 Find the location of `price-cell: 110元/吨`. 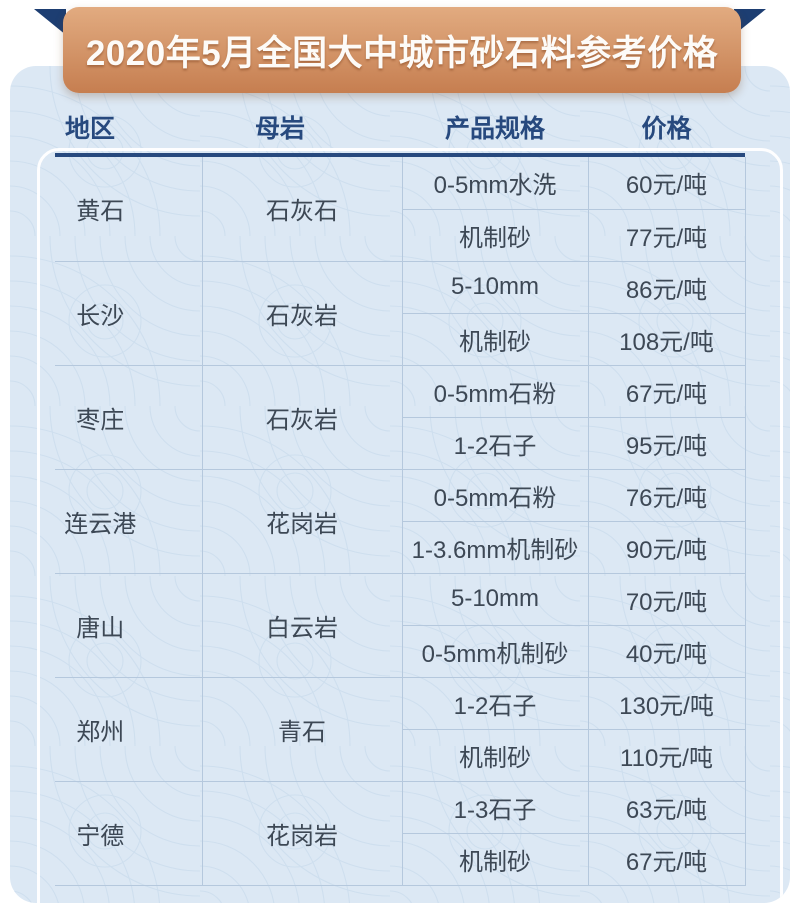

price-cell: 110元/吨 is located at coordinates (667, 755).